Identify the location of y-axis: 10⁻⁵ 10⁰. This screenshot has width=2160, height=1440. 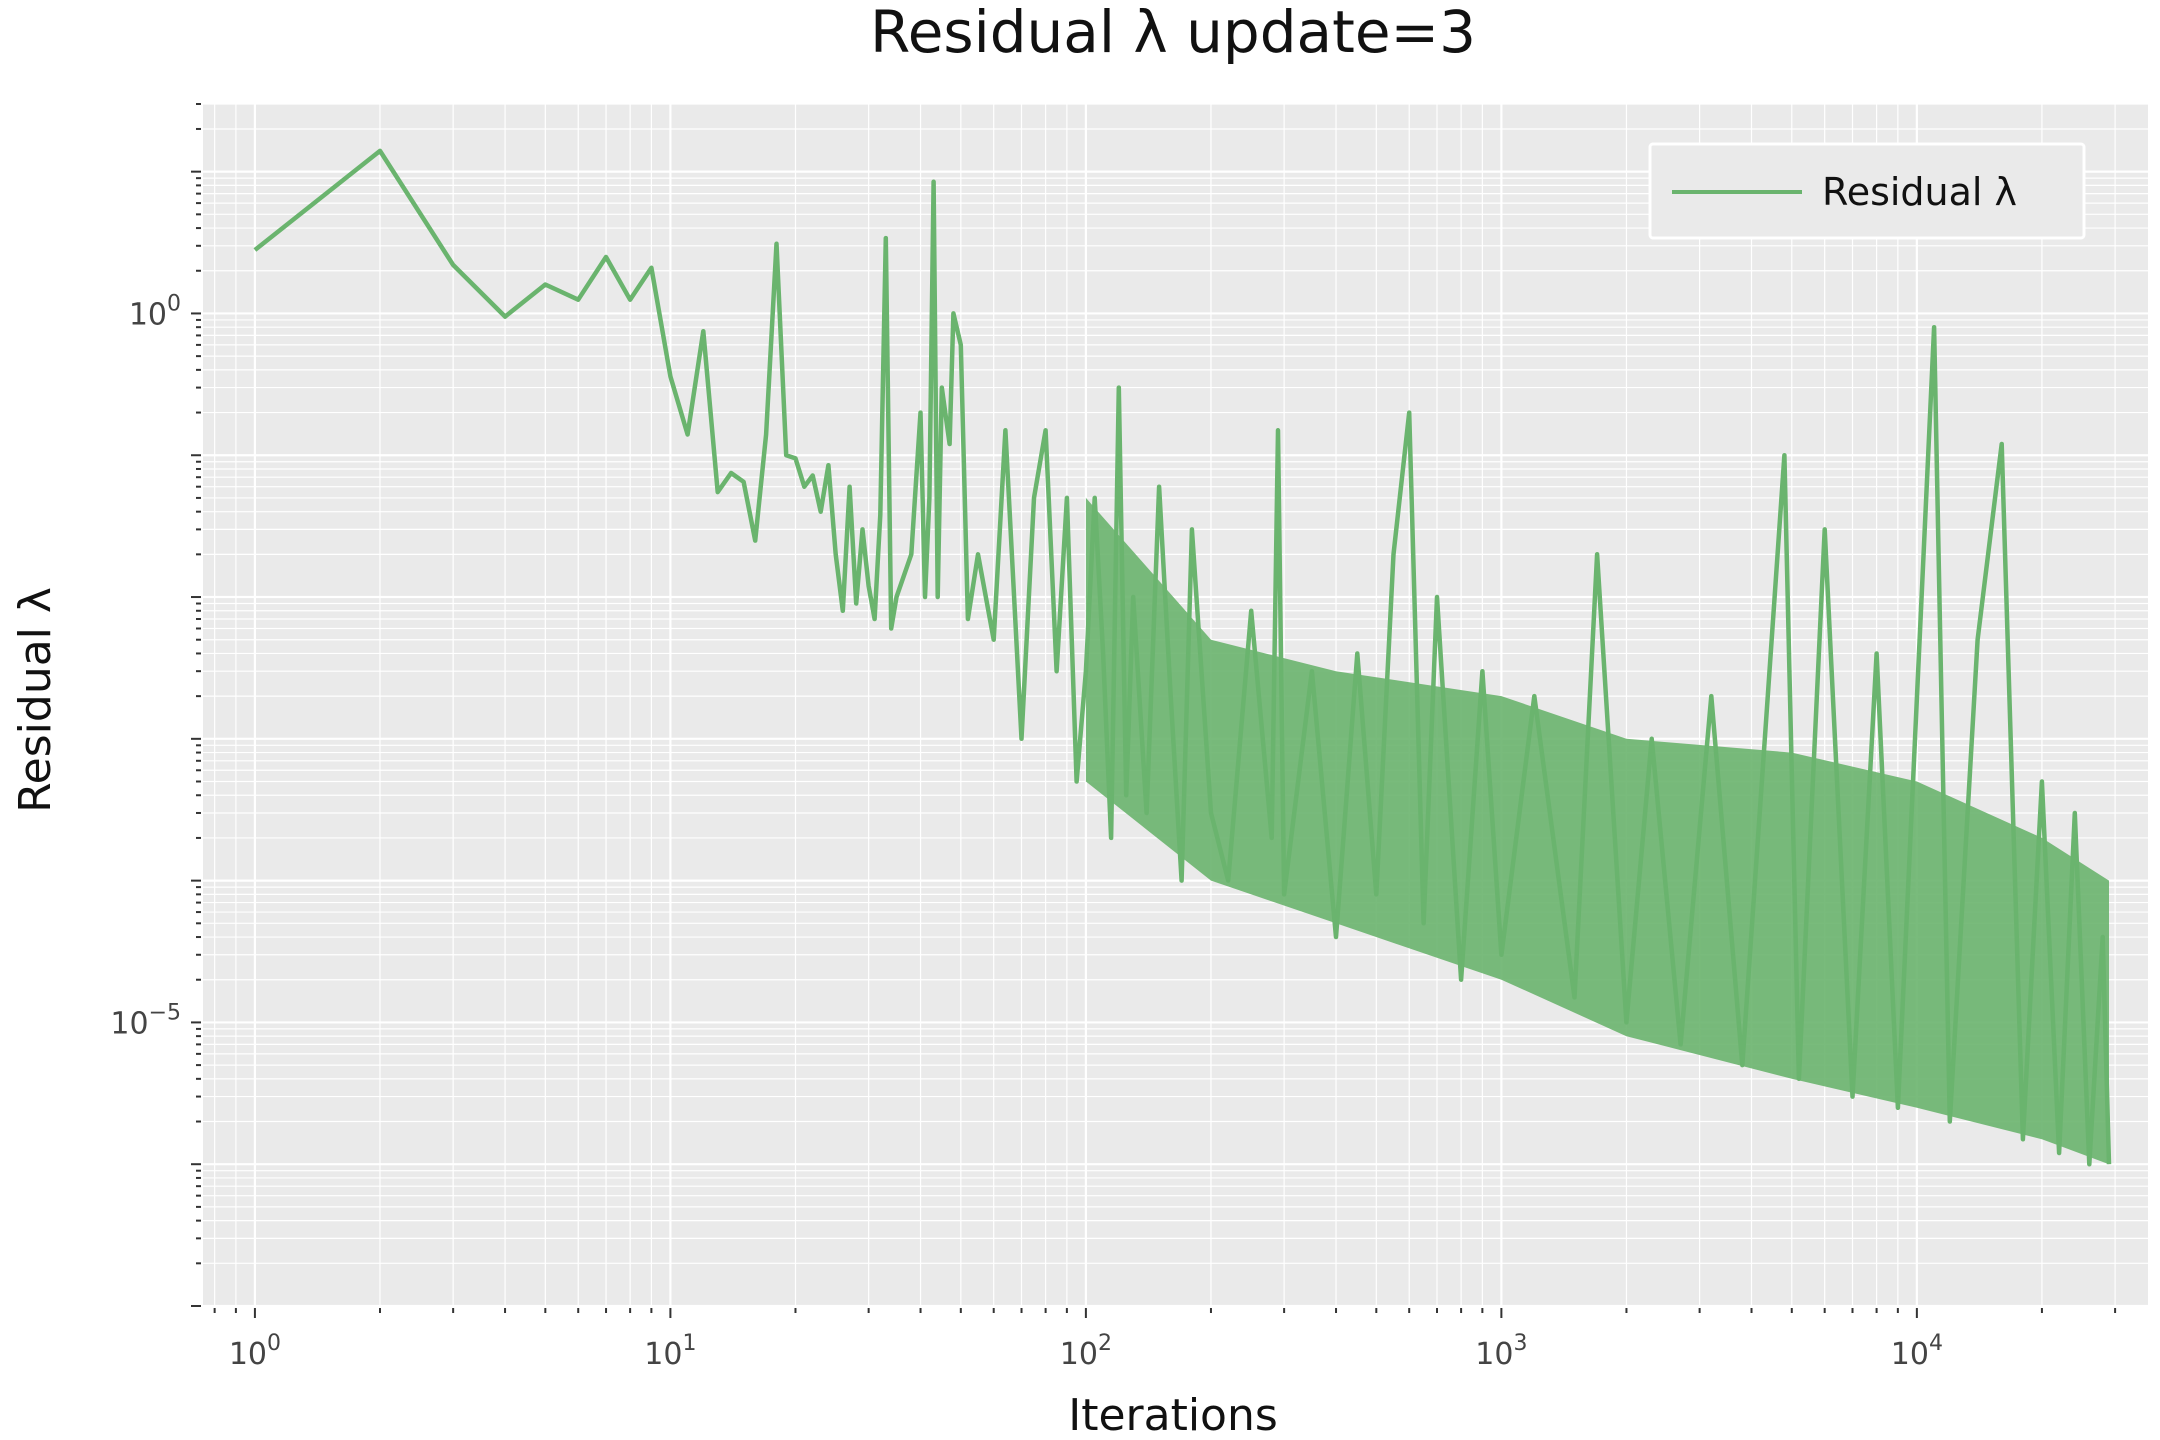
(155, 705).